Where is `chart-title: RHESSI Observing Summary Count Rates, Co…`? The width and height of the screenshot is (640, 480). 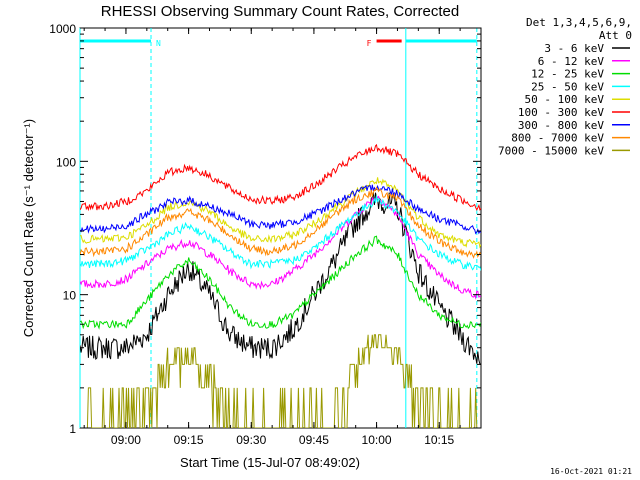
chart-title: RHESSI Observing Summary Count Rates, Co… is located at coordinates (280, 11).